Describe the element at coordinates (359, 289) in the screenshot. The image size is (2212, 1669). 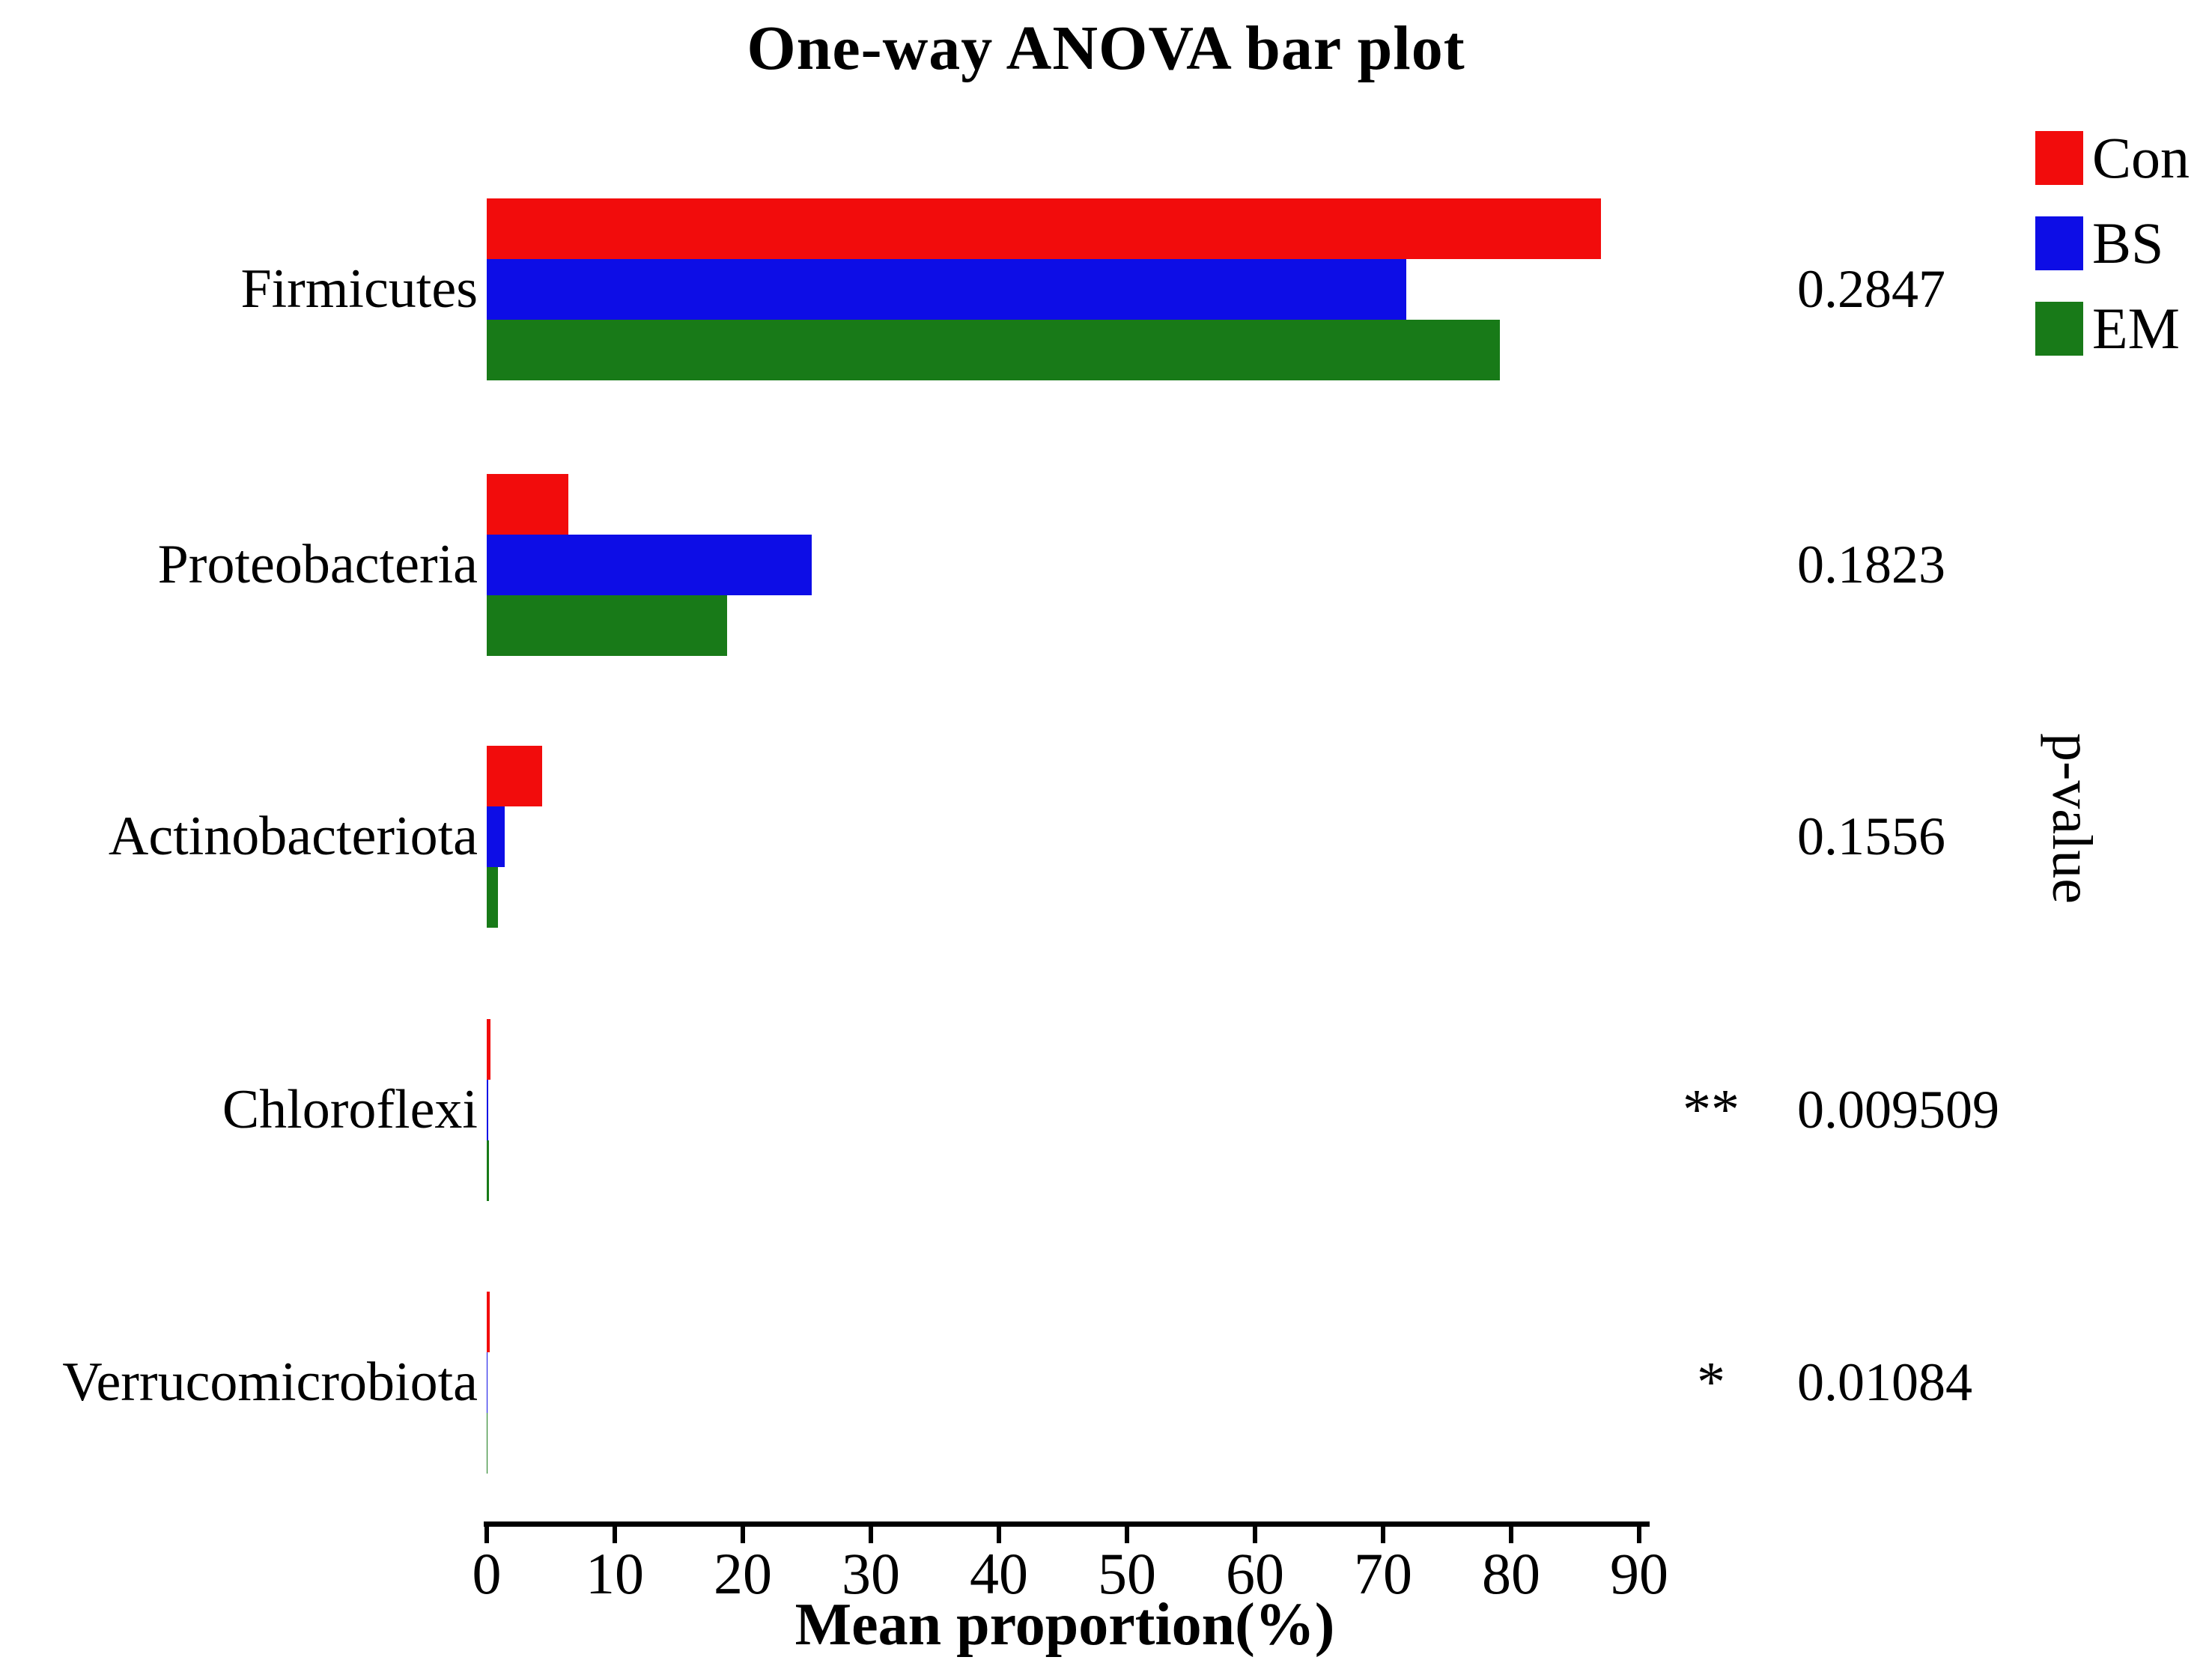
I see `category-label: Firmicutes` at that location.